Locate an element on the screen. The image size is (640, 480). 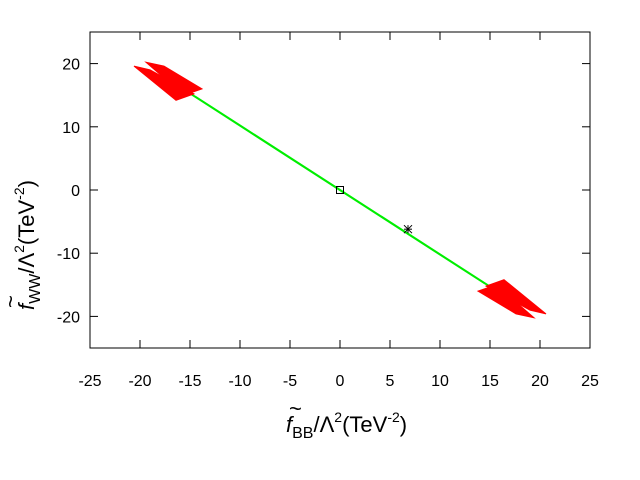
y-axis-label-mid: /Λ is located at coordinates (26, 263).